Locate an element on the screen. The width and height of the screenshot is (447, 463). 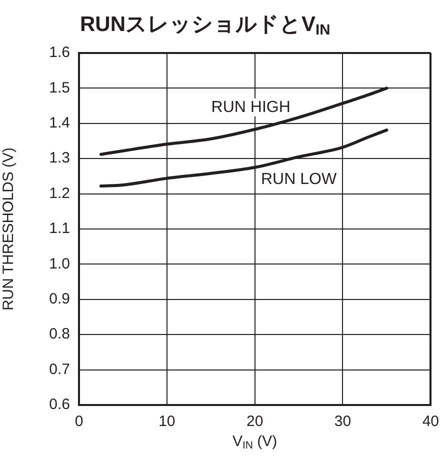
y-tick-label: 1.5 is located at coordinates (59, 87).